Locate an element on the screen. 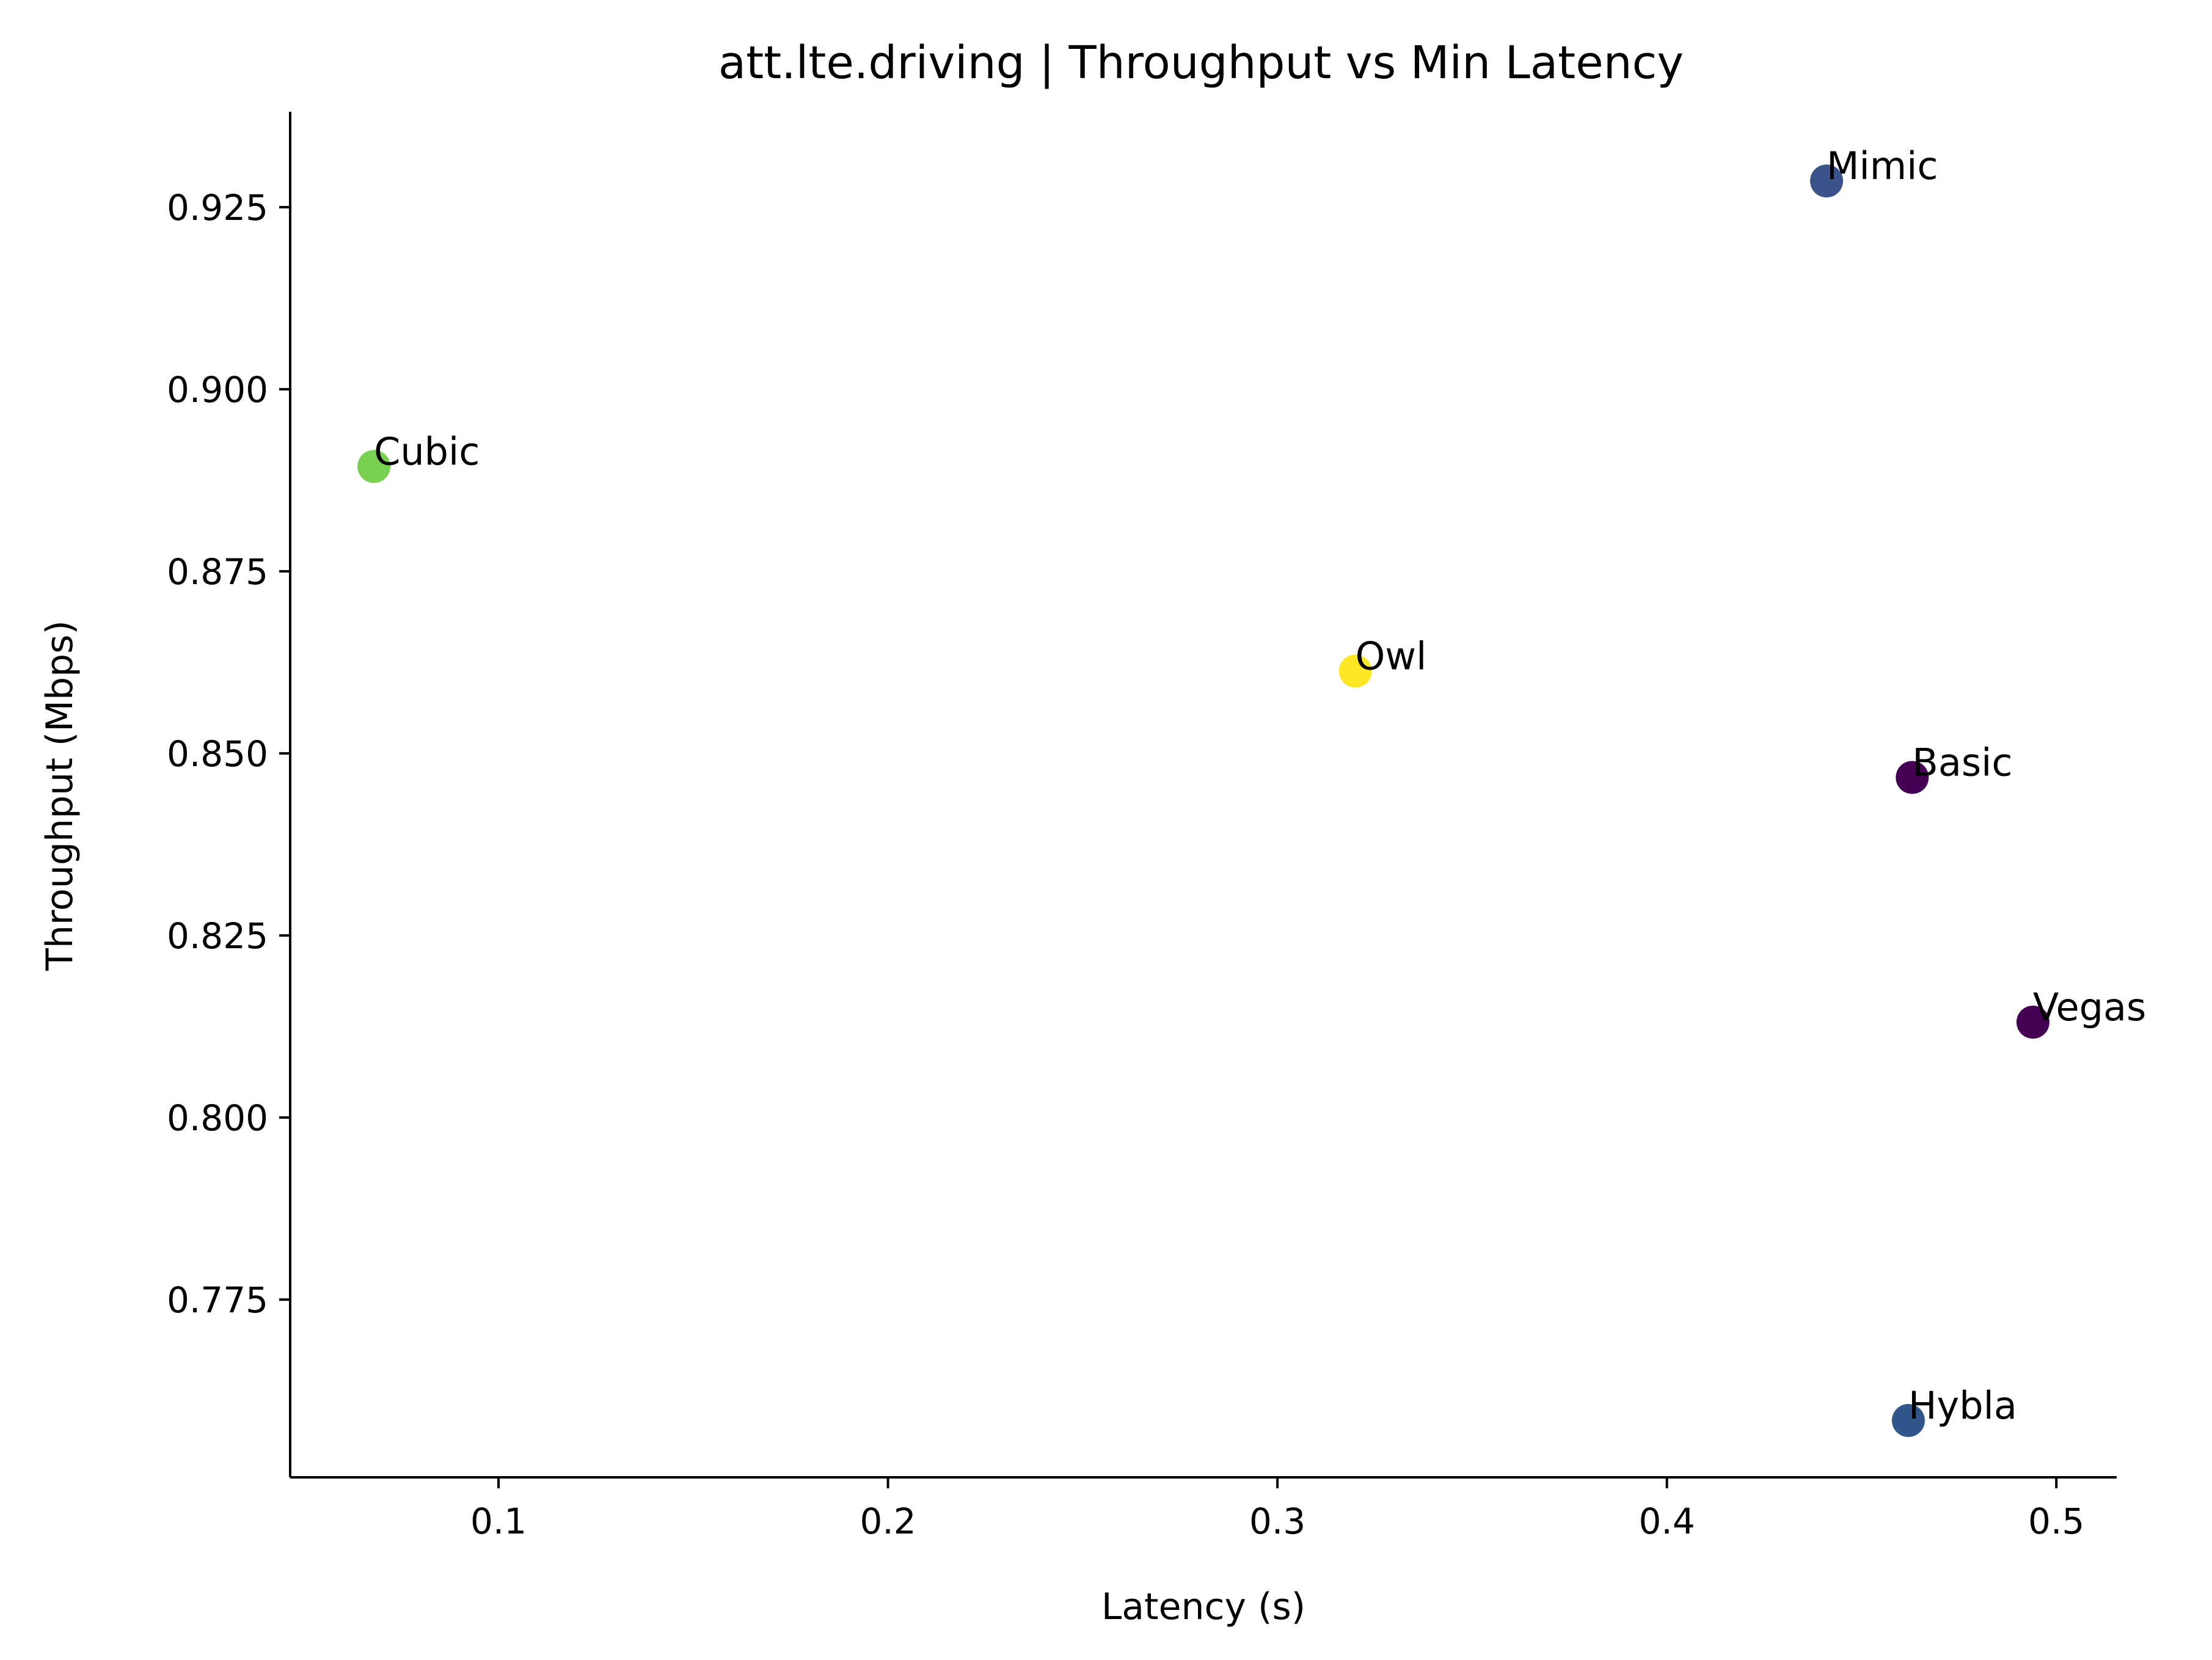  x-tick-label: 0.3 is located at coordinates (1277, 1521).